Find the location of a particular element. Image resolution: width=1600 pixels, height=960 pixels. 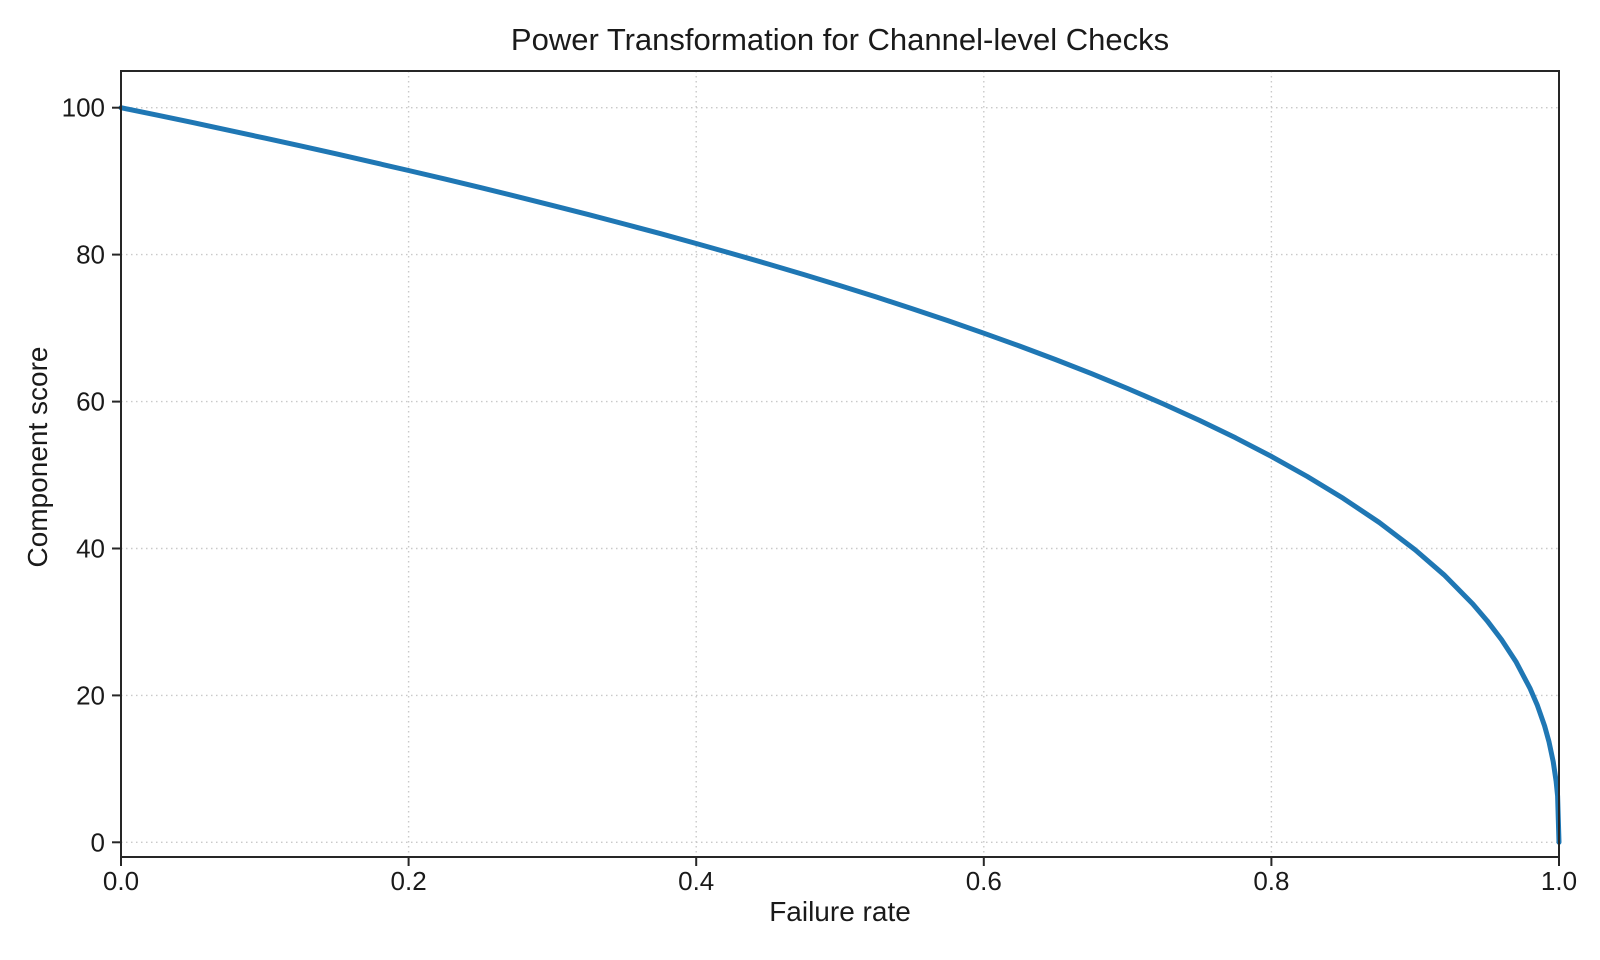

x-tick-label: 1.0 is located at coordinates (1559, 881).